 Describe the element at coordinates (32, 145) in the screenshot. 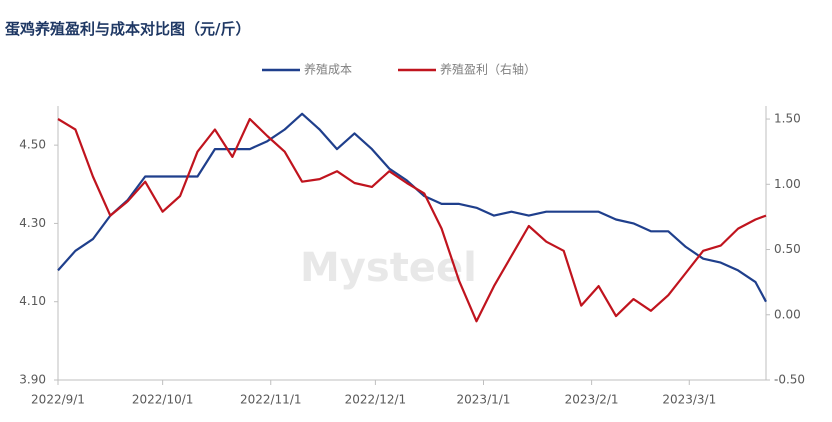

I see `y-tick-label: 4.50` at that location.